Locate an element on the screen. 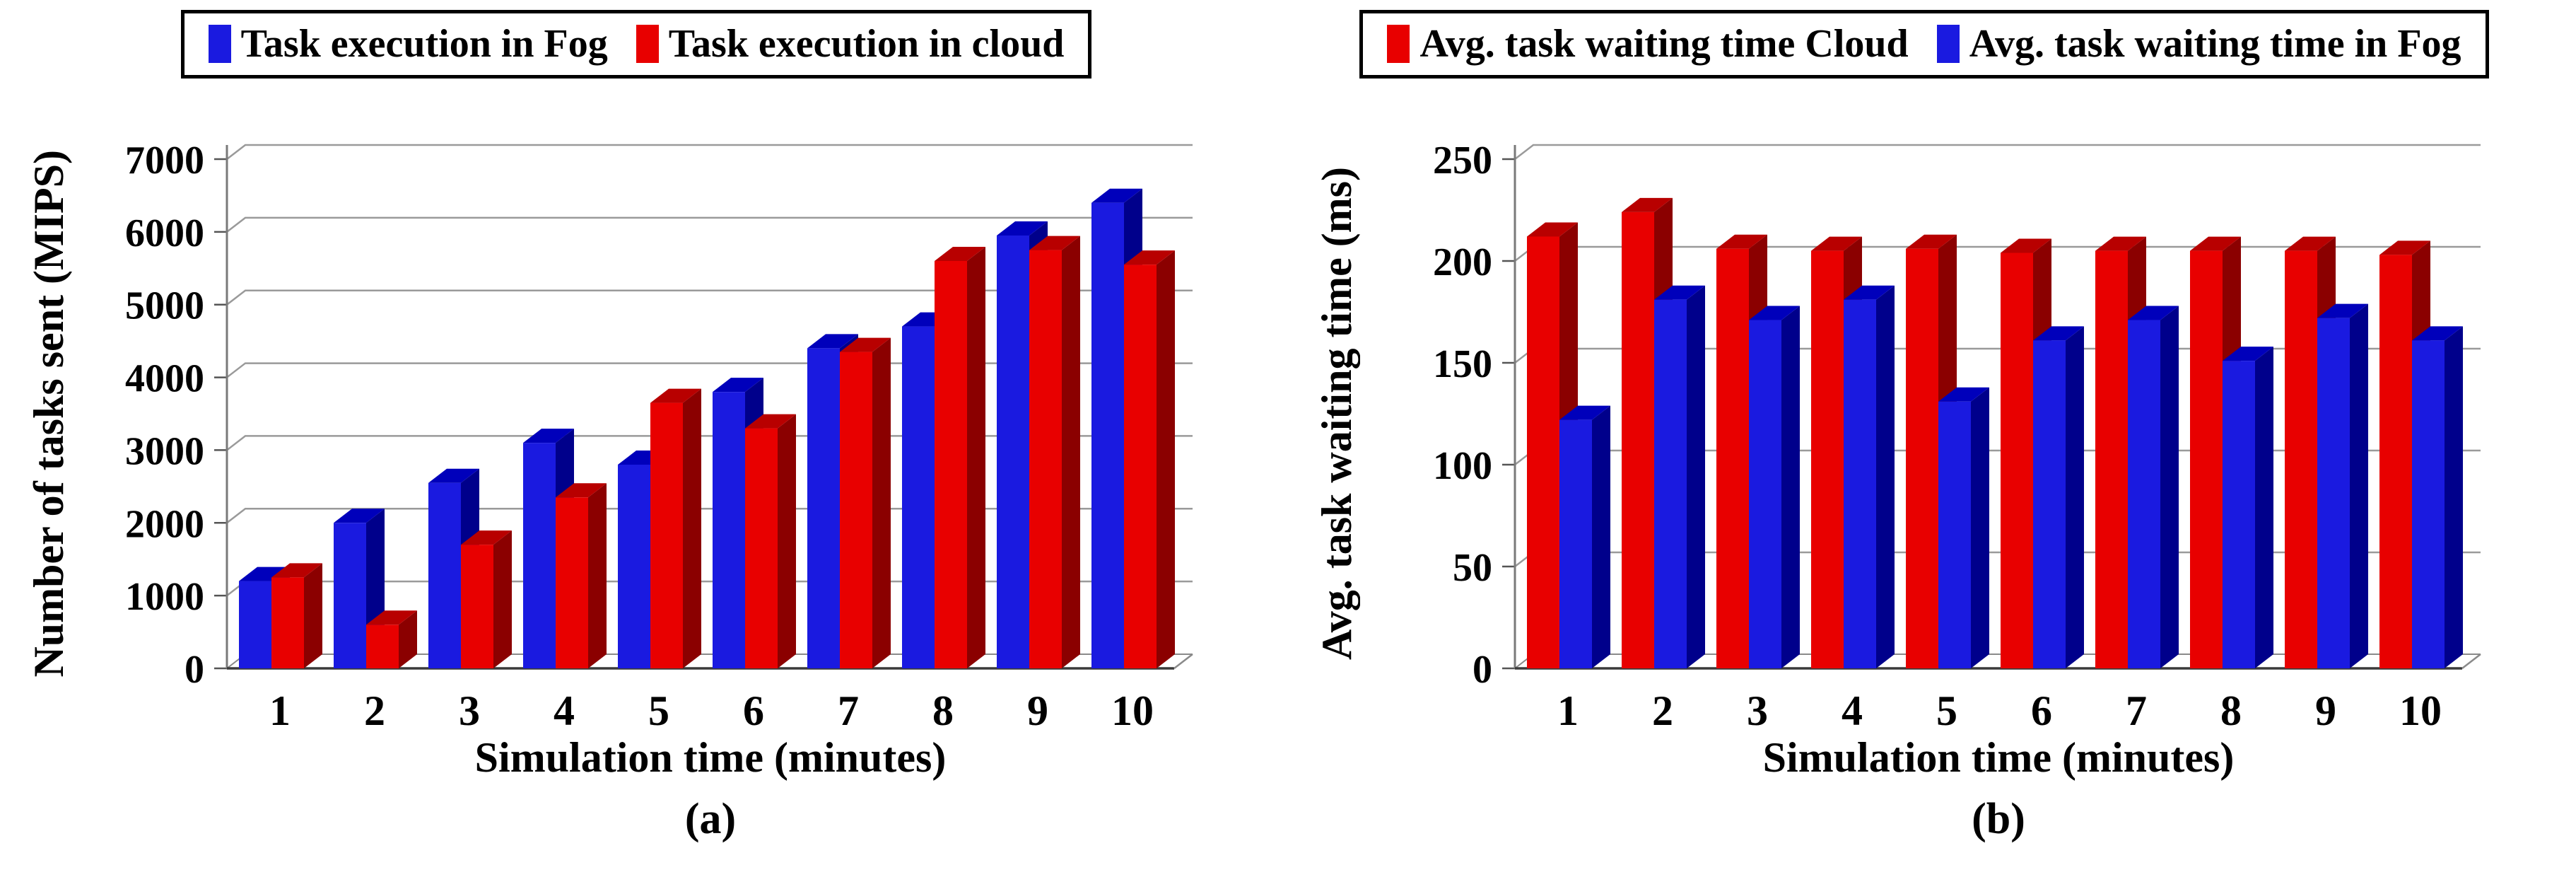  legend-label: Avg. task waiting time Cloud is located at coordinates (1664, 44).